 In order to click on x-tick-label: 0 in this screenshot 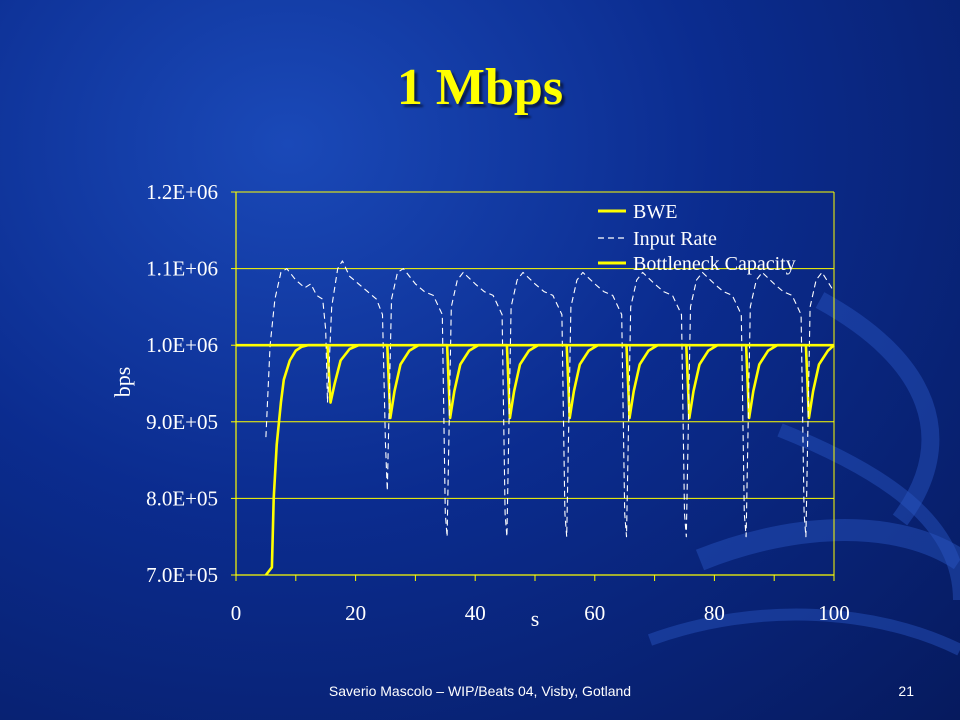, I will do `click(236, 613)`.